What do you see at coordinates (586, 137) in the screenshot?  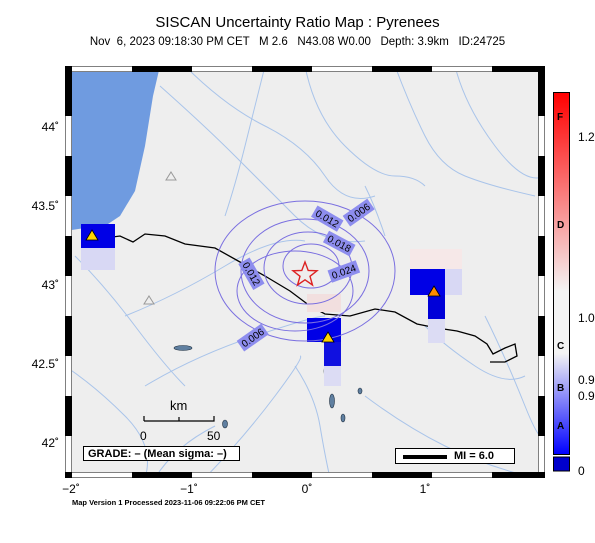 I see `colorbar-value: 1.2` at bounding box center [586, 137].